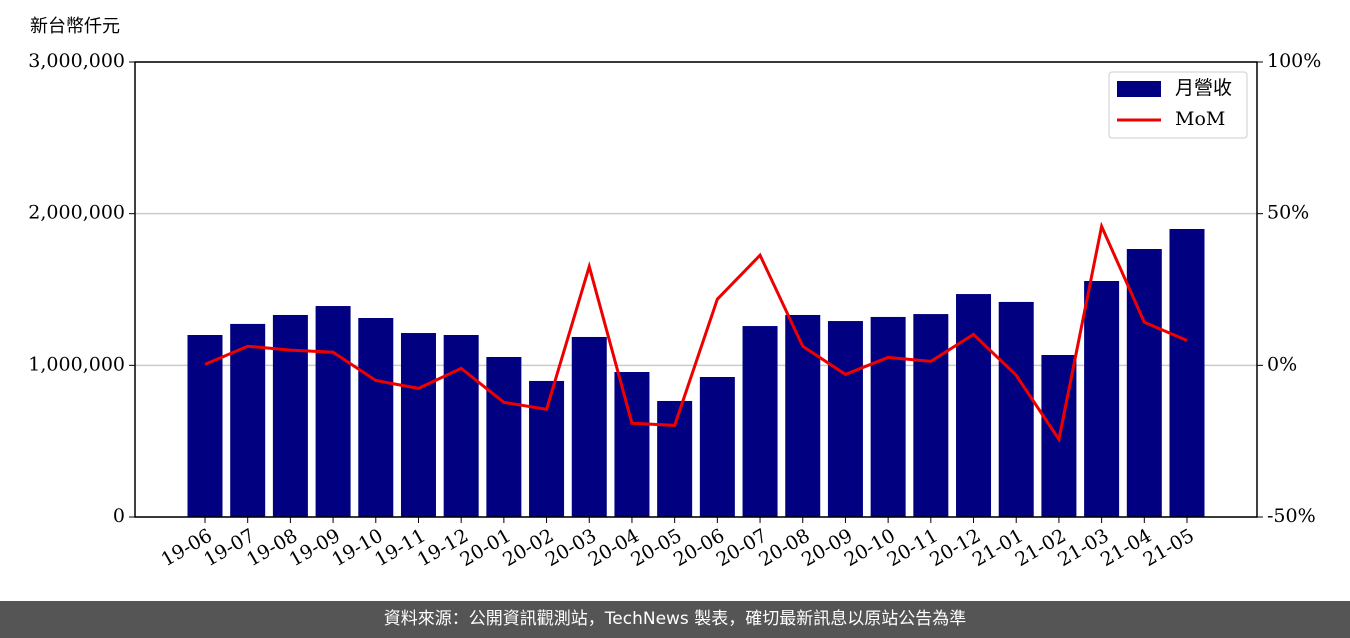  I want to click on y-axis-label: 新台幣仟元, so click(75, 26).